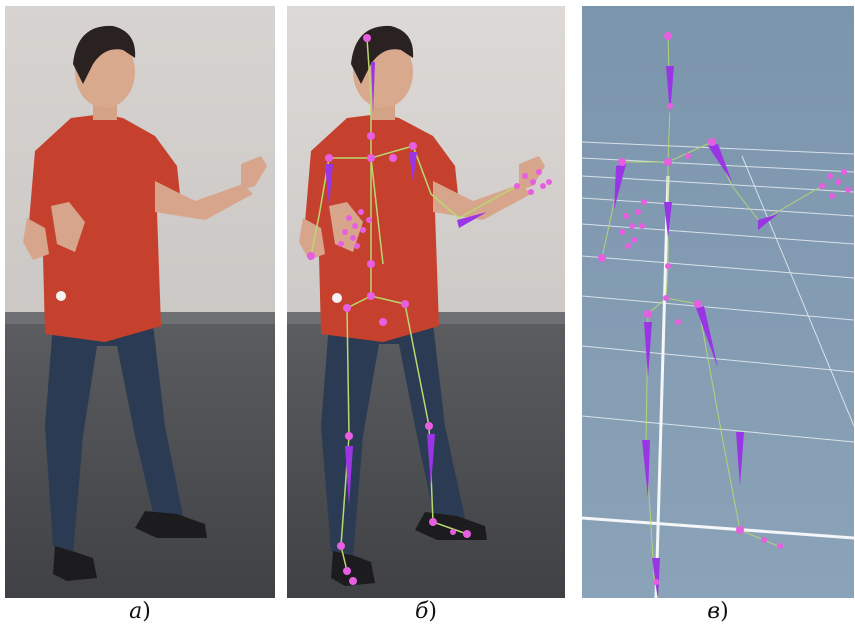  I want to click on floor-axis-vertical, so click(662, 386).